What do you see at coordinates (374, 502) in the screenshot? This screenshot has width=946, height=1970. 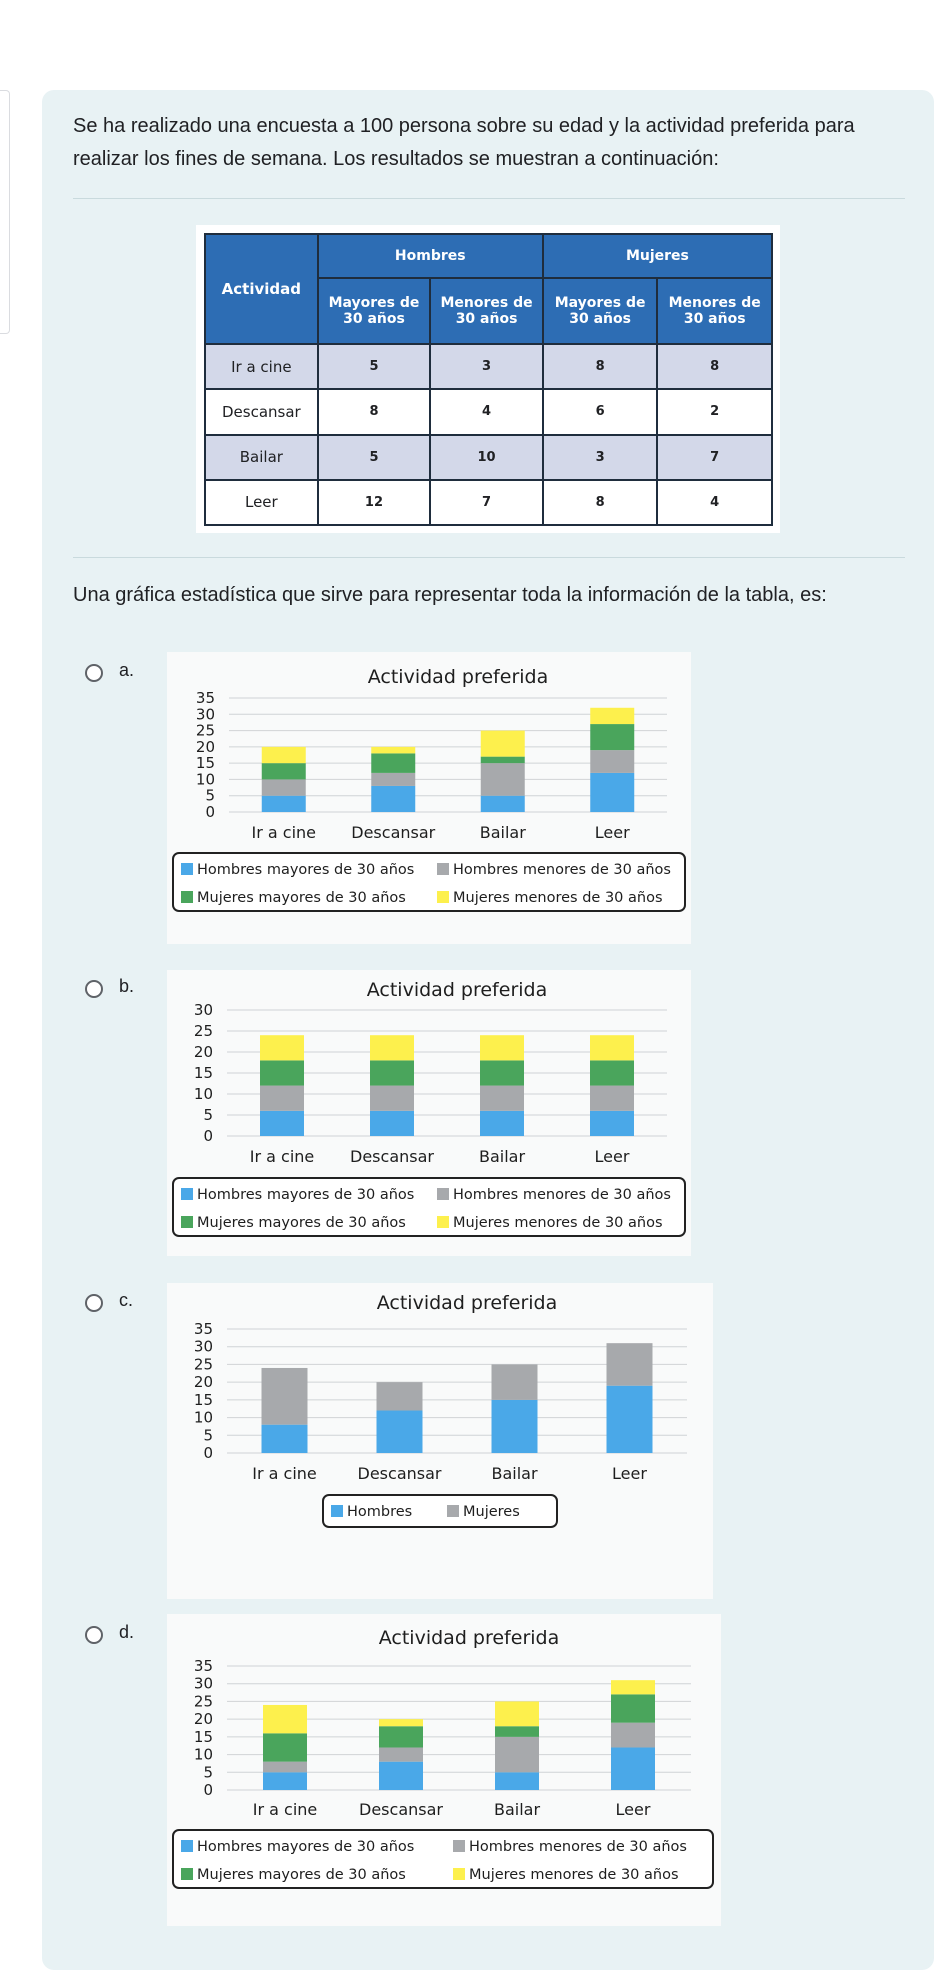 I see `table-cell: 12` at bounding box center [374, 502].